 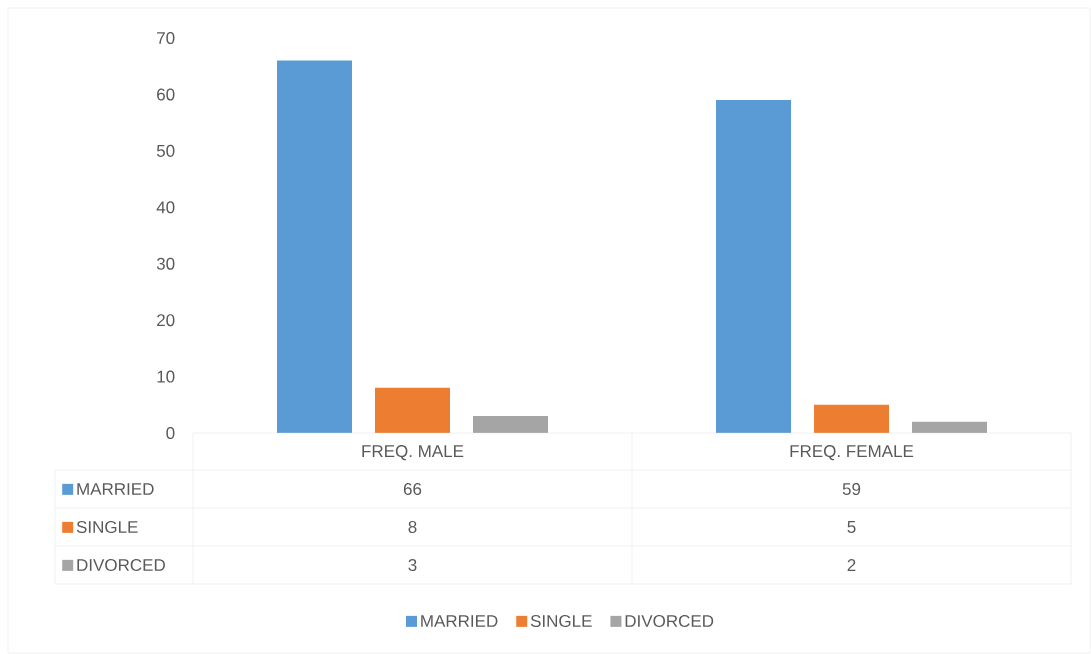 What do you see at coordinates (561, 621) in the screenshot?
I see `legend-label: SINGLE` at bounding box center [561, 621].